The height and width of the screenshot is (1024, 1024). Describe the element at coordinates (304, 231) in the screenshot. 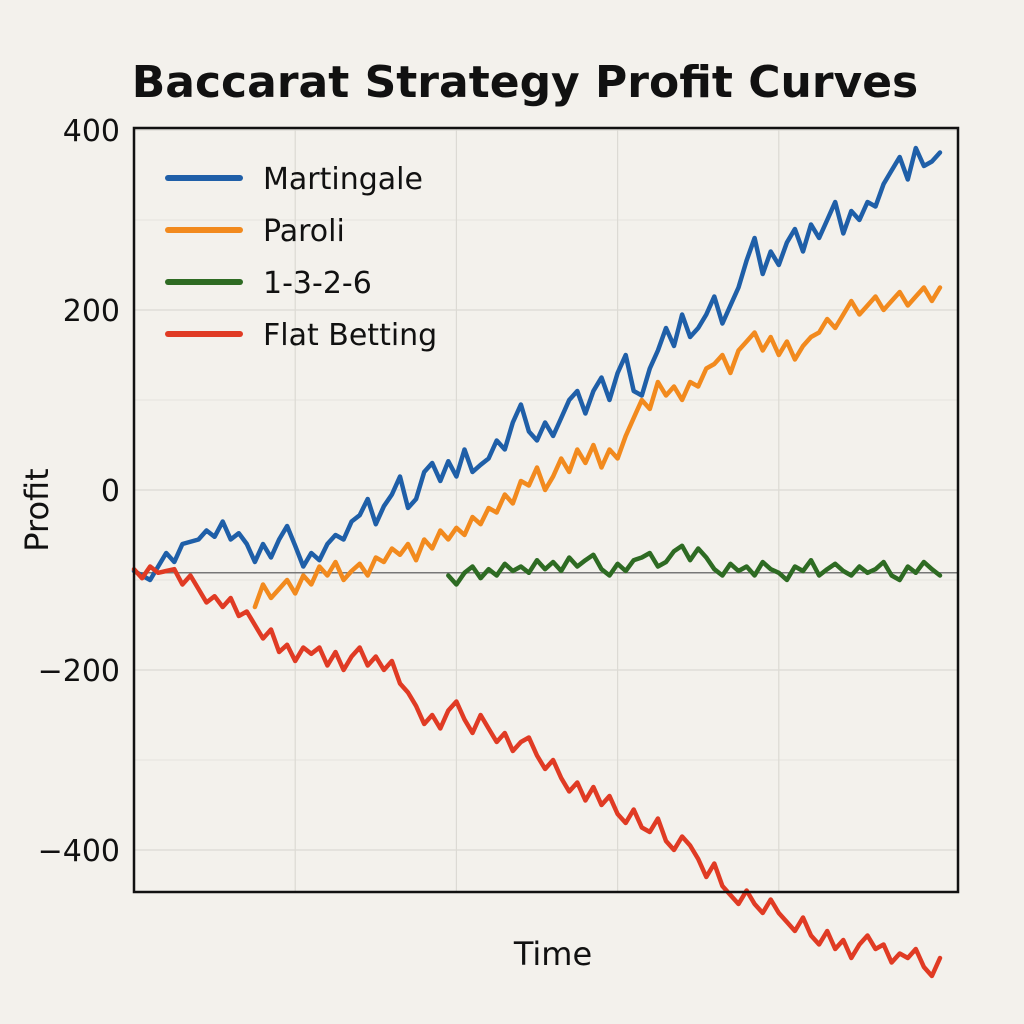

I see `legend-label: Paroli` at that location.